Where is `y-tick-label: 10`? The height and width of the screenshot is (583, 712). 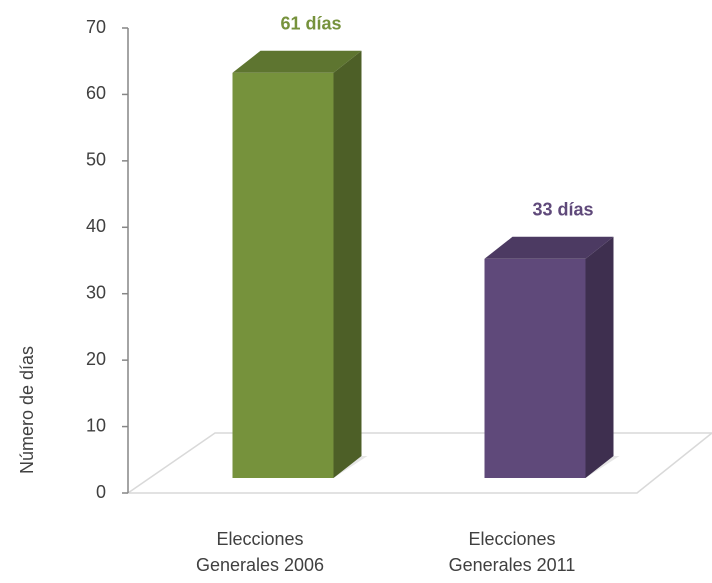 y-tick-label: 10 is located at coordinates (96, 425).